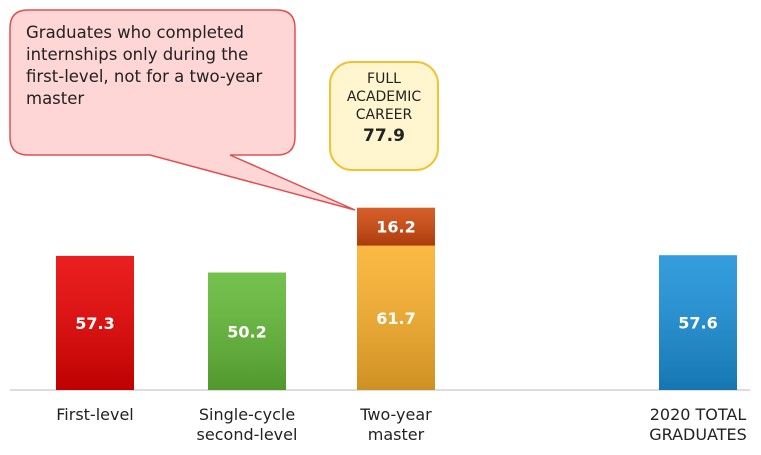 The image size is (761, 455). I want to click on bar-value-label: 50.2, so click(246, 331).